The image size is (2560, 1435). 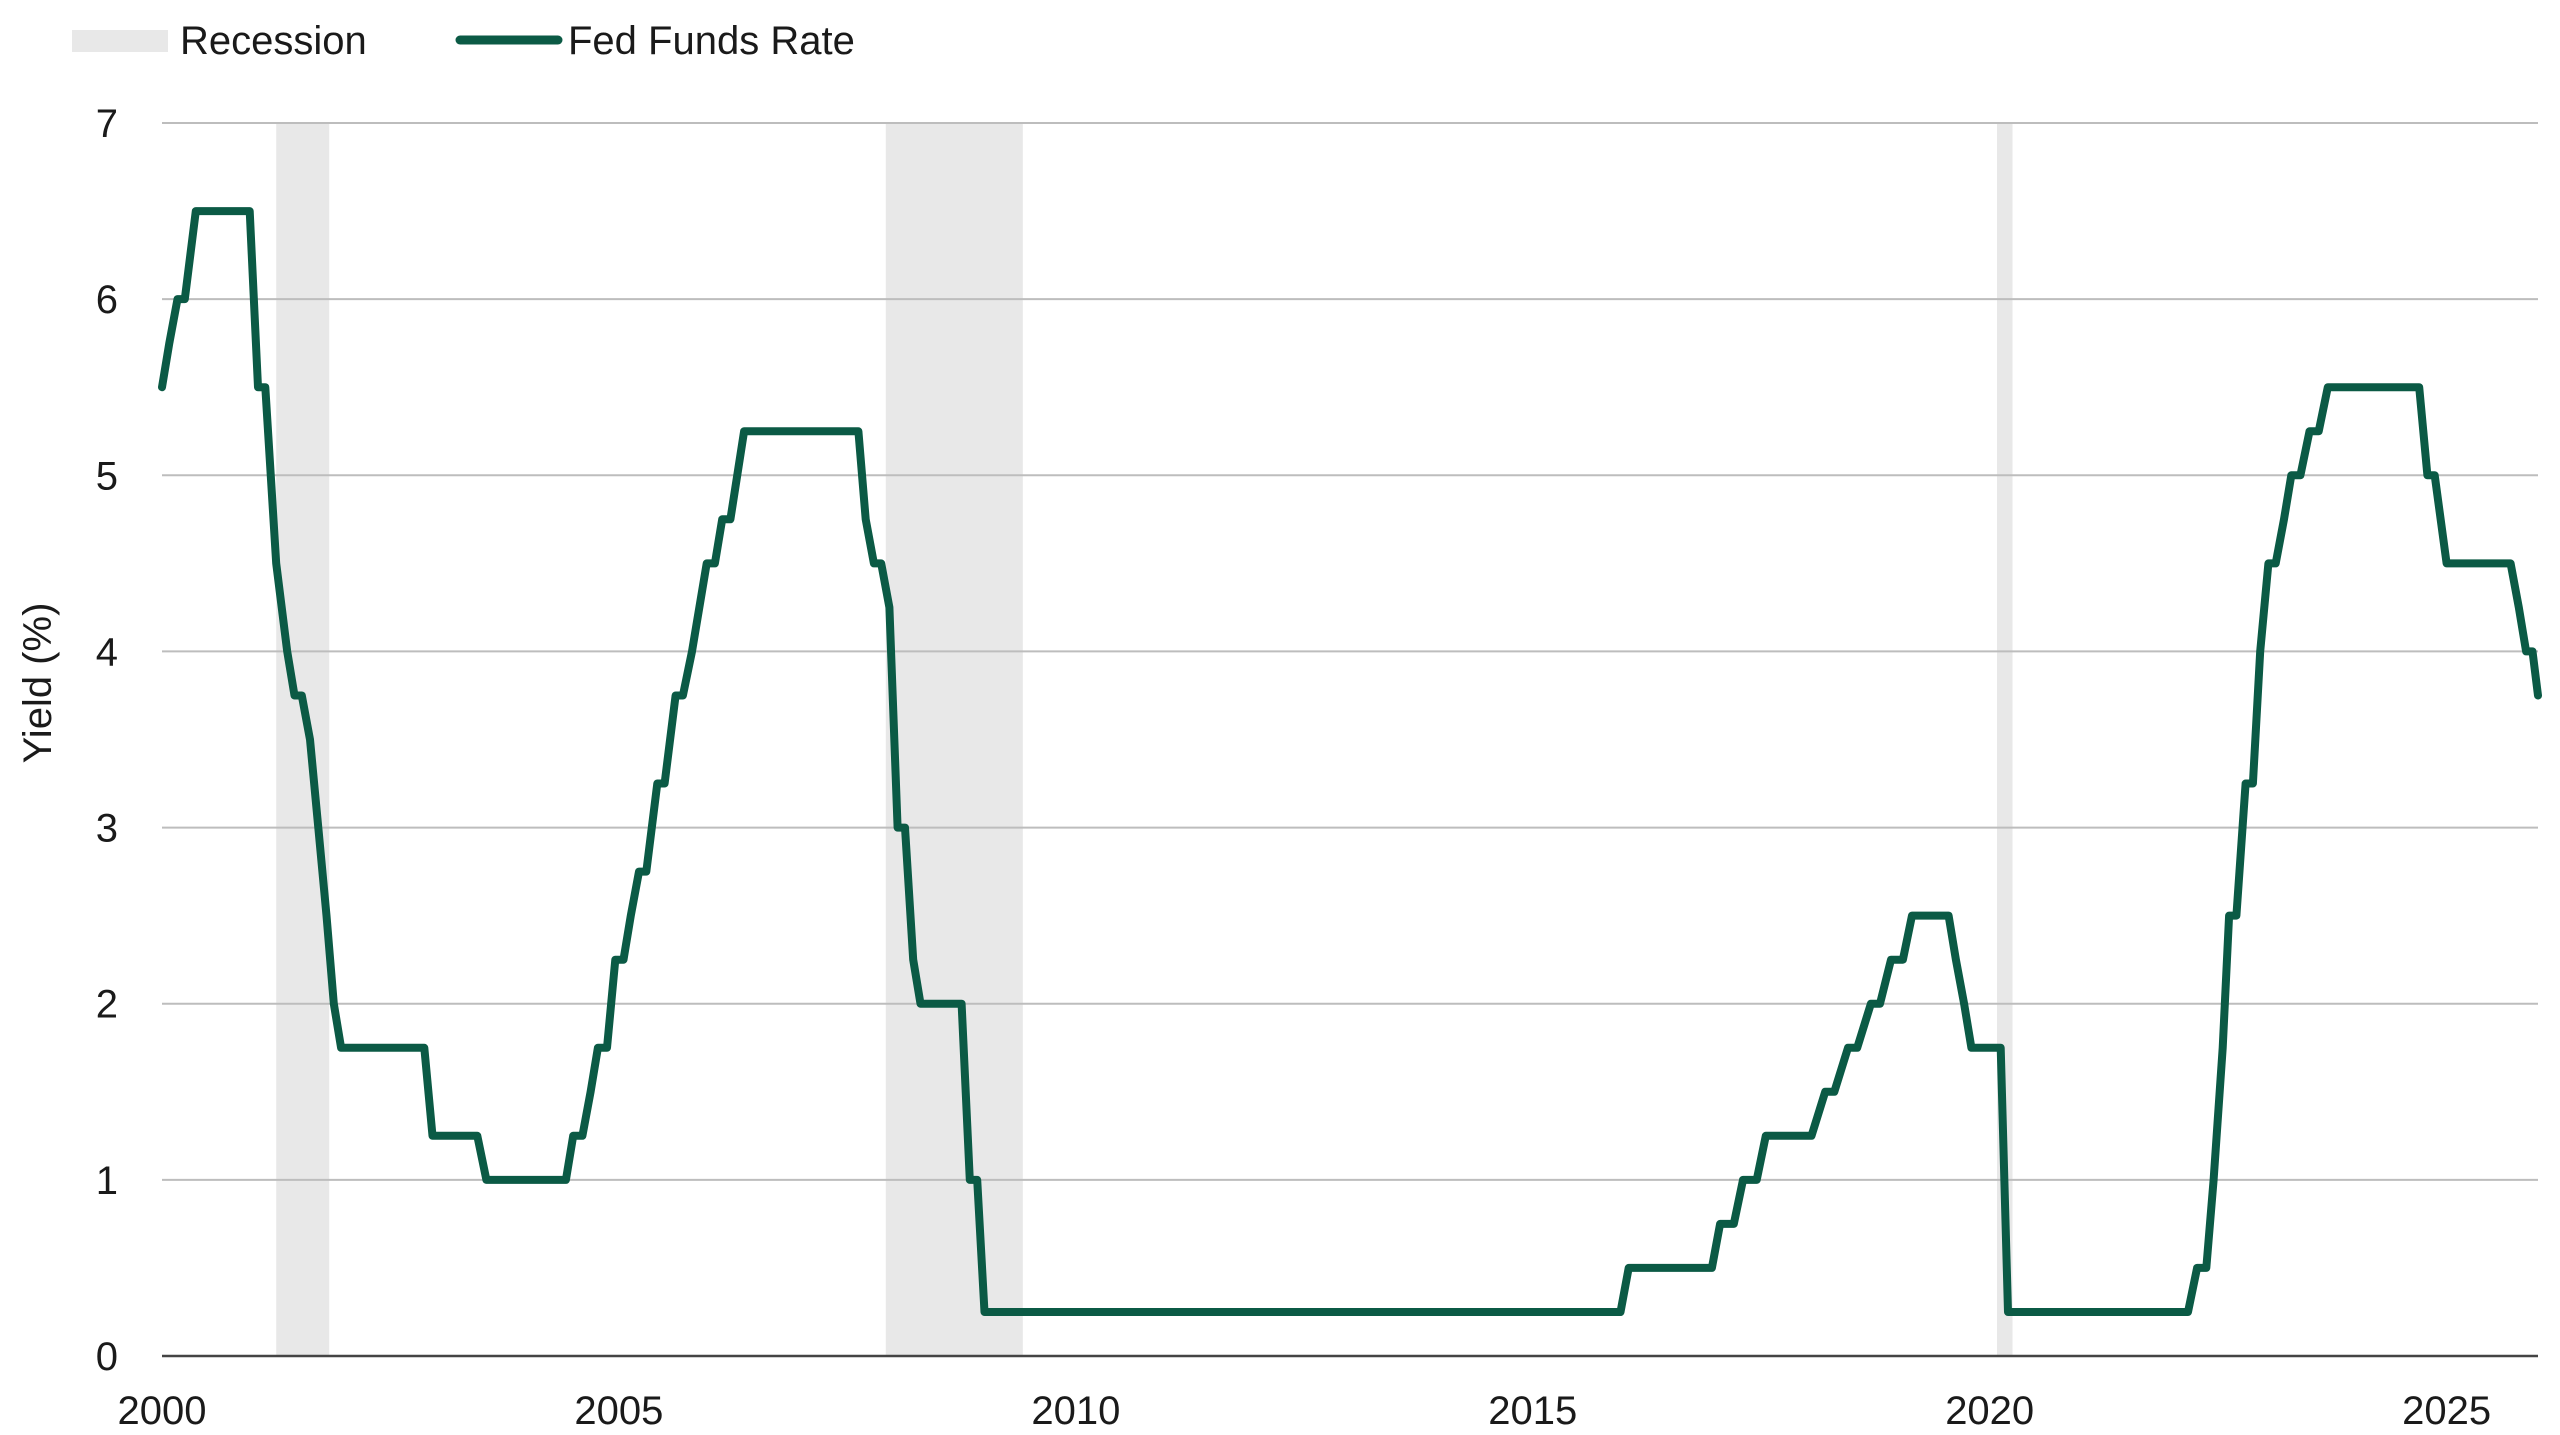 I want to click on y-tick-label-0: 0, so click(x=107, y=1357).